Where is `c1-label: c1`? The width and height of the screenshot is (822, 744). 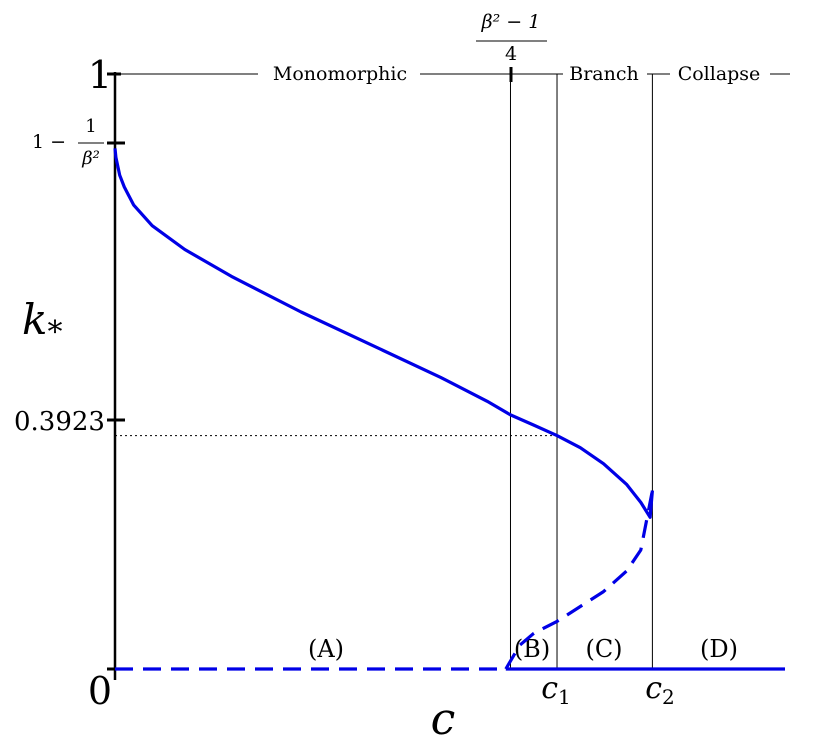 c1-label: c1 is located at coordinates (556, 690).